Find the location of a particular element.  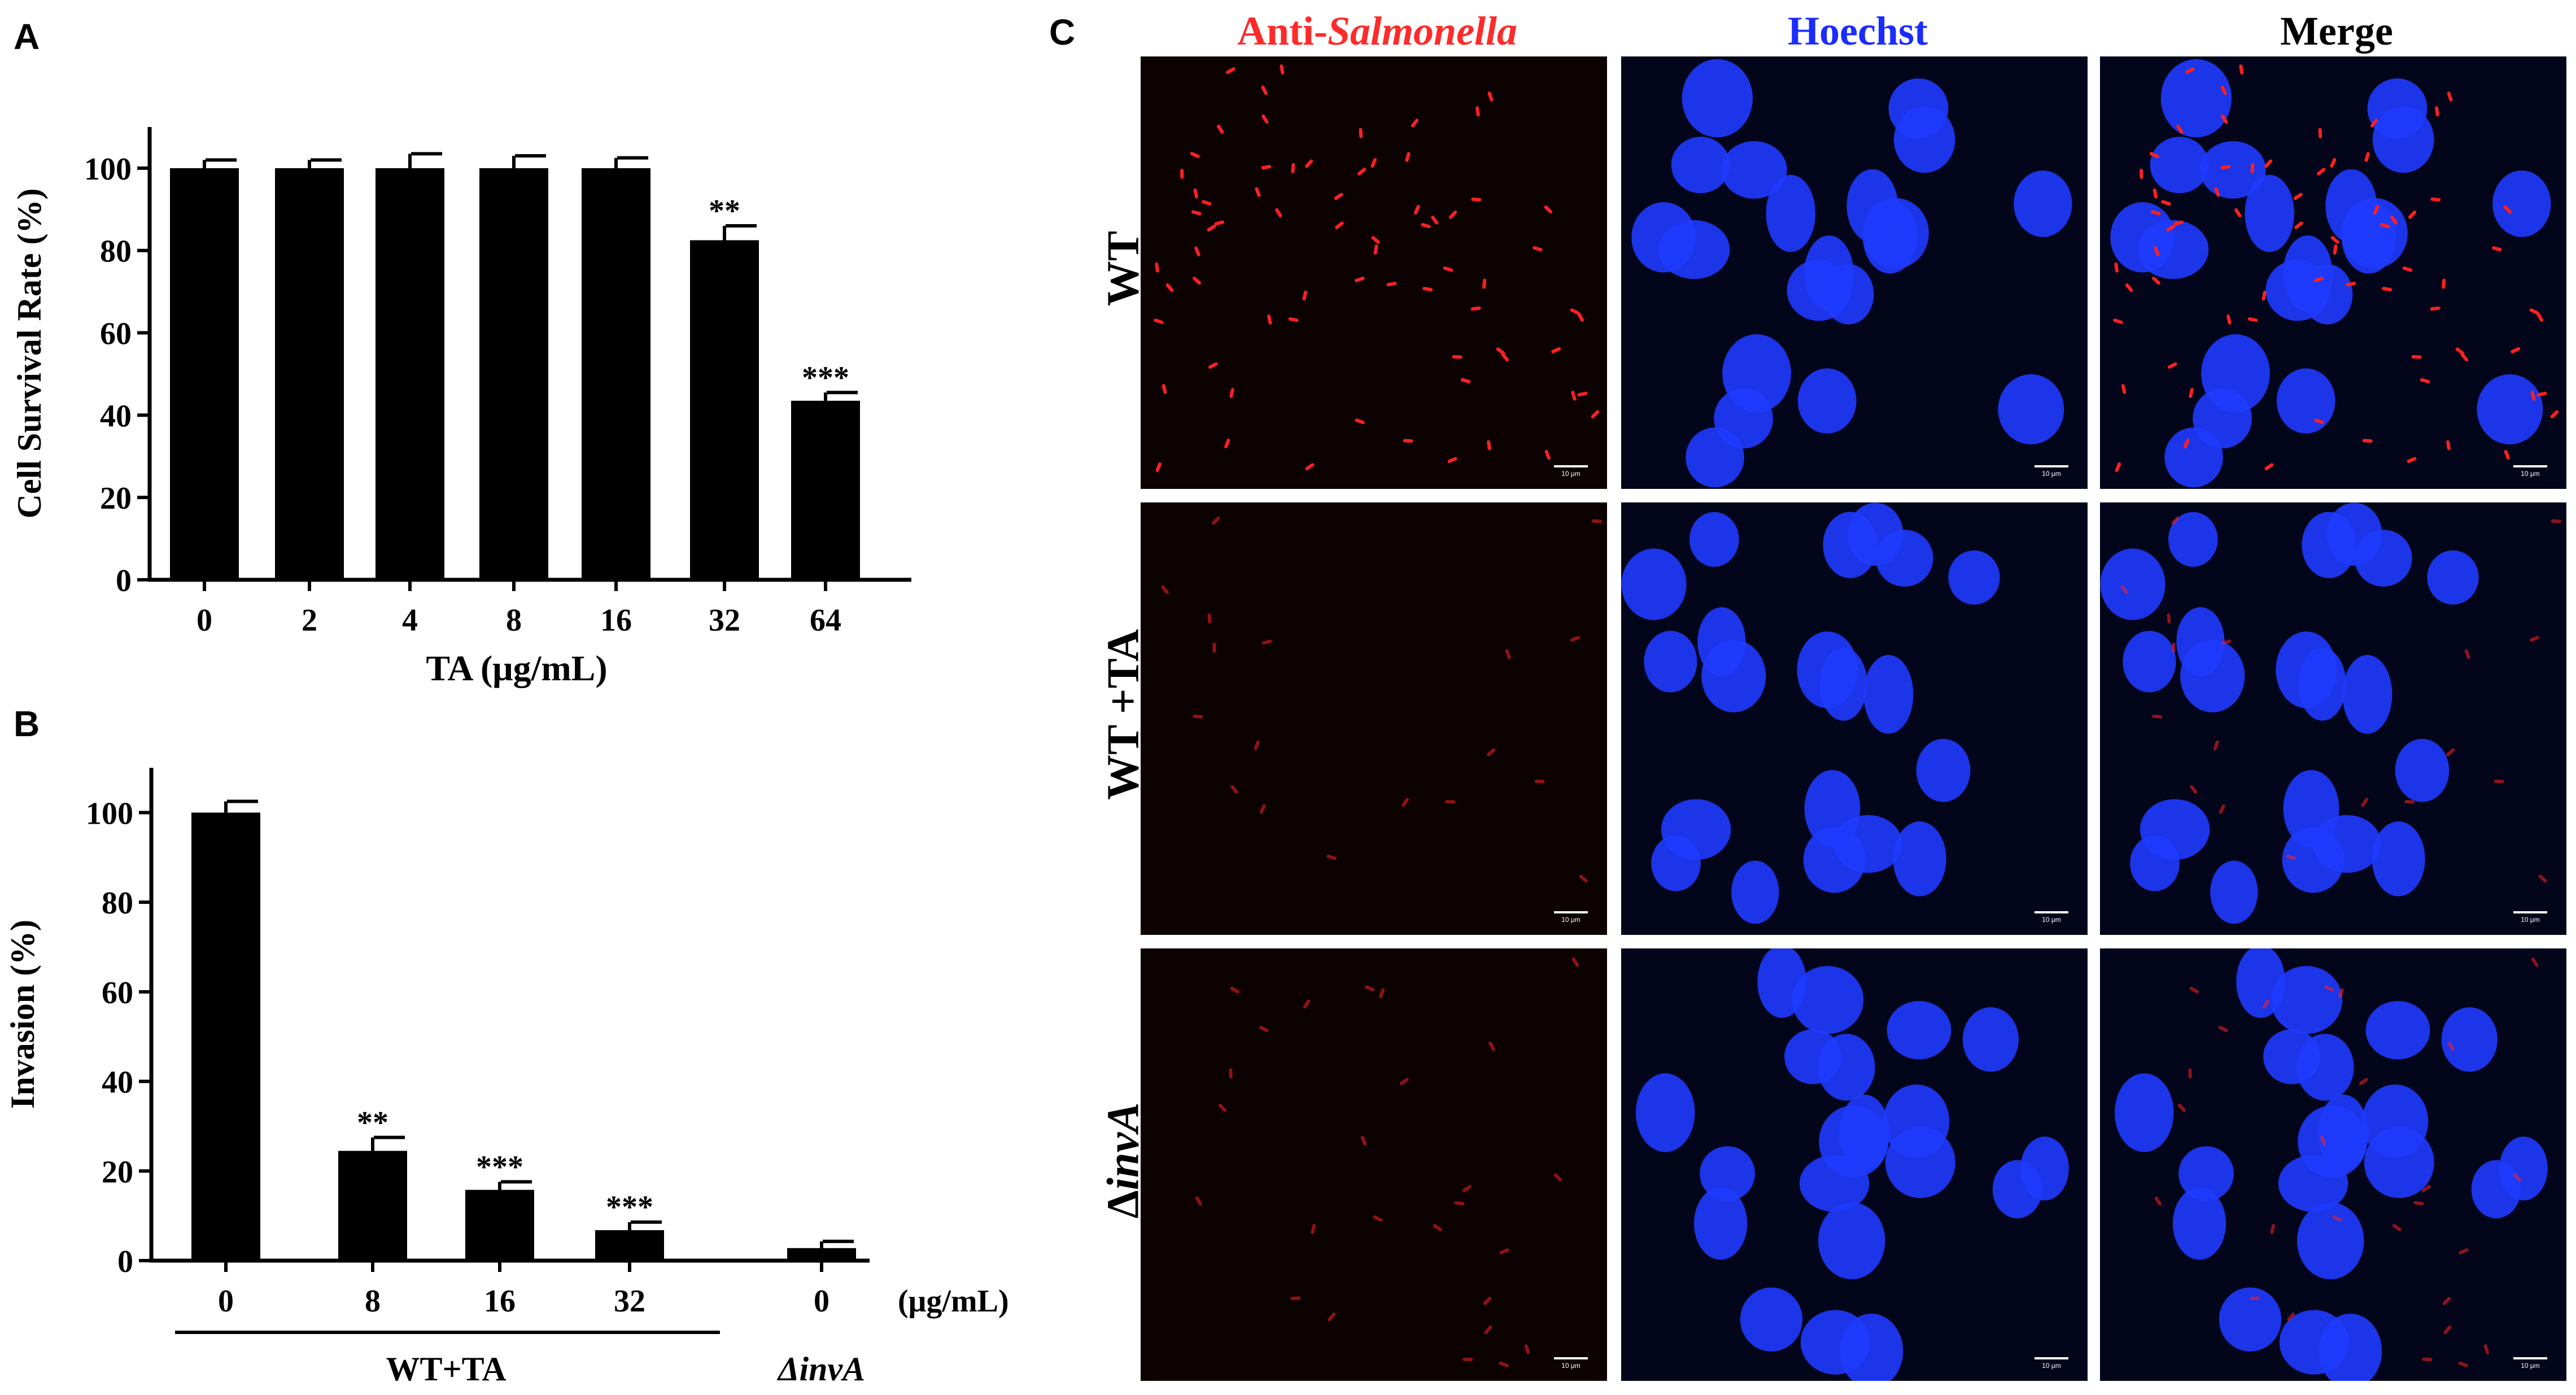

a-bar is located at coordinates (205, 374).